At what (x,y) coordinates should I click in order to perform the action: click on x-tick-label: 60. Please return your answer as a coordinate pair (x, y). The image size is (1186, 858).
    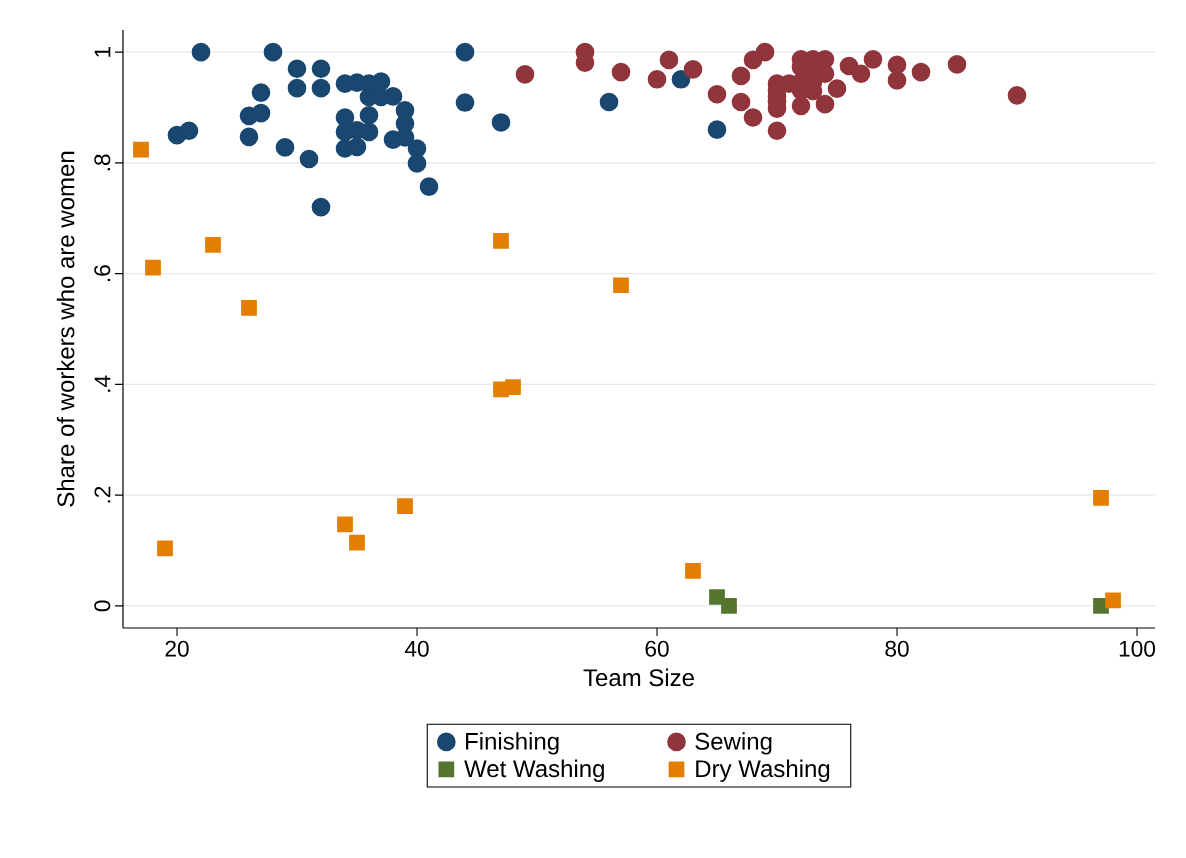
    Looking at the image, I should click on (657, 648).